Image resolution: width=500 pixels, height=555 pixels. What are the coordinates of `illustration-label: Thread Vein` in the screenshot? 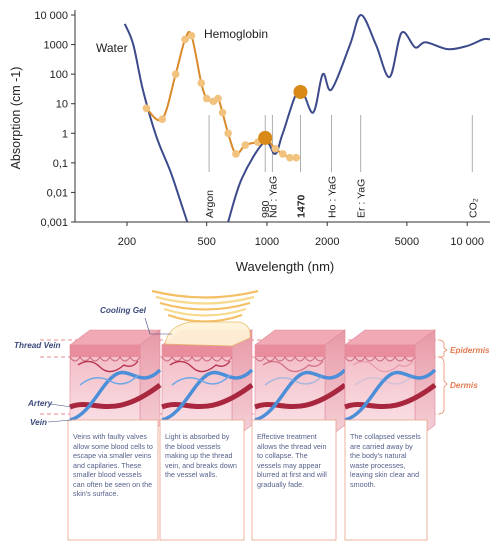 It's located at (37, 345).